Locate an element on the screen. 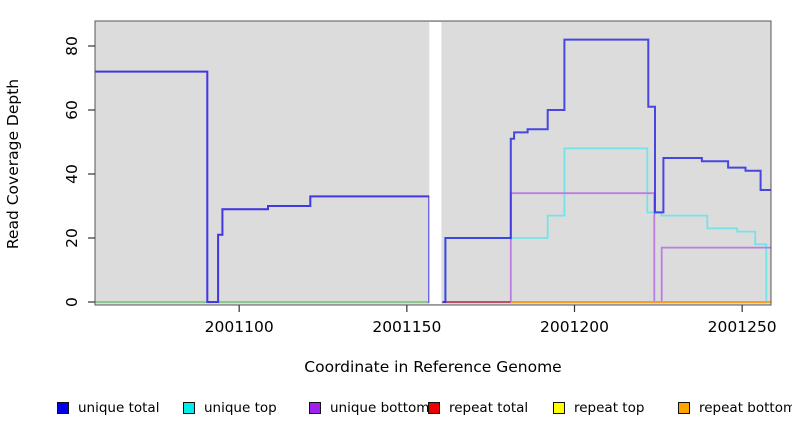 The width and height of the screenshot is (792, 432). legend-item-unique_top: unique top is located at coordinates (230, 408).